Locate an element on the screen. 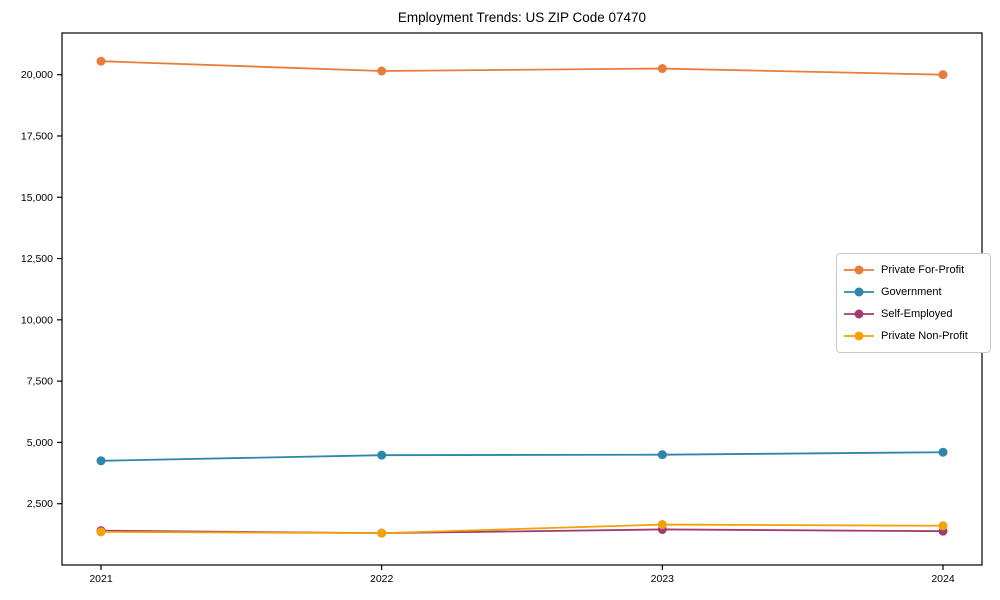 The height and width of the screenshot is (600, 1000). y-tick-label: 17,500 is located at coordinates (37, 136).